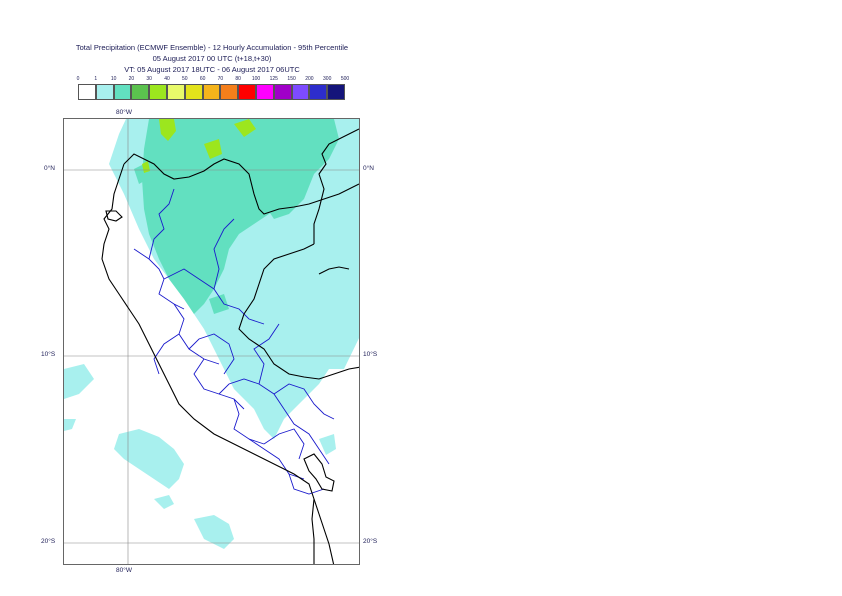 The width and height of the screenshot is (842, 596). Describe the element at coordinates (368, 168) in the screenshot. I see `latitude-label-0-right: 0°N` at that location.